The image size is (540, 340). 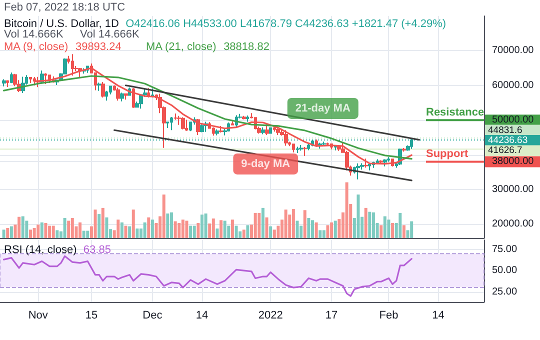 What do you see at coordinates (505, 270) in the screenshot?
I see `y-tick-label: 50.00` at bounding box center [505, 270].